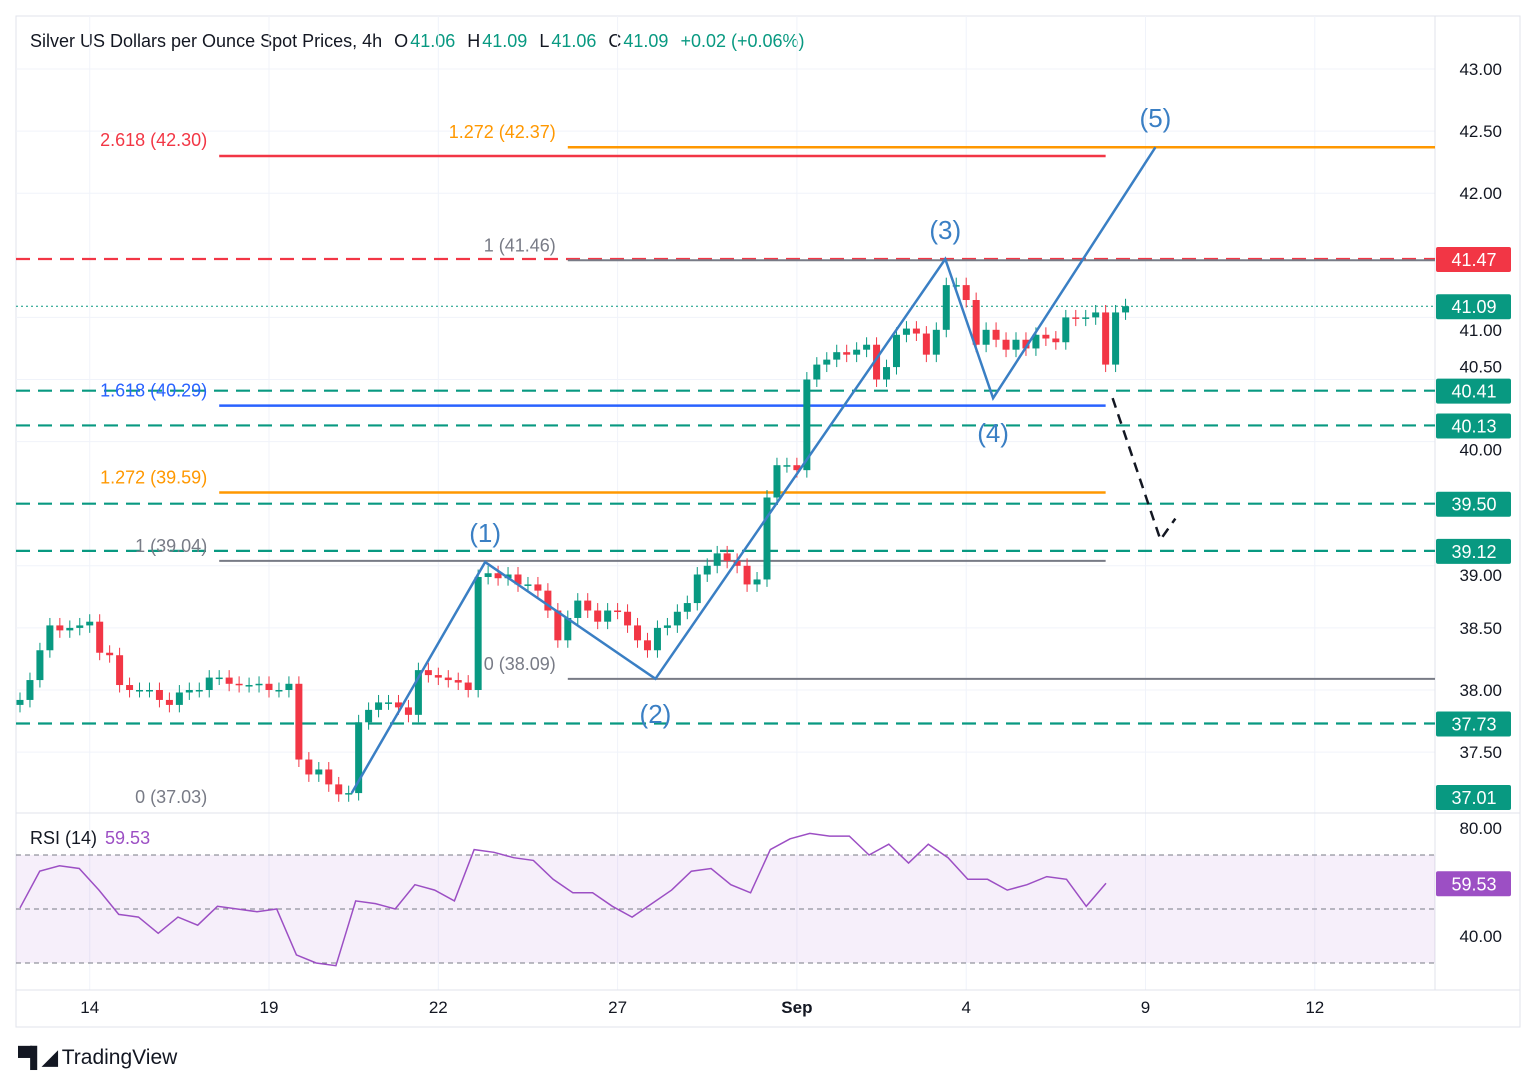 The height and width of the screenshot is (1085, 1536). Describe the element at coordinates (153, 140) in the screenshot. I see `fib-label: 2.618 (42.30)` at that location.